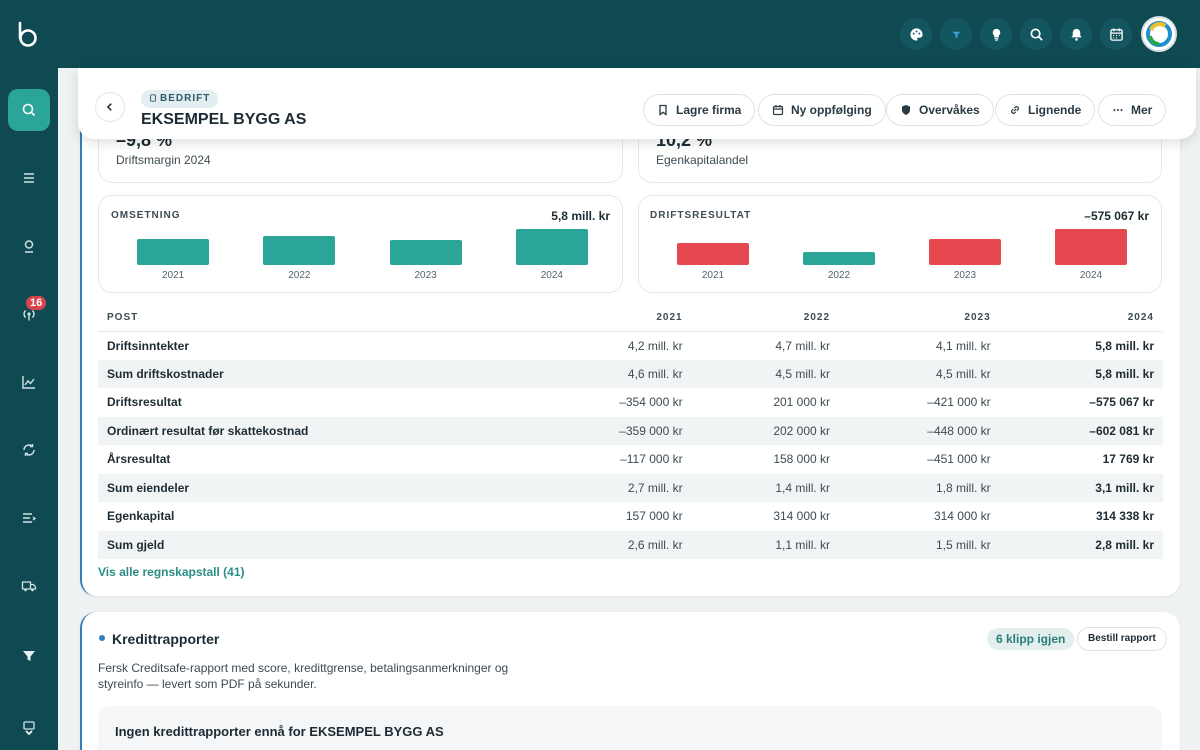 The image size is (1200, 750). I want to click on empty-state-box, so click(630, 728).